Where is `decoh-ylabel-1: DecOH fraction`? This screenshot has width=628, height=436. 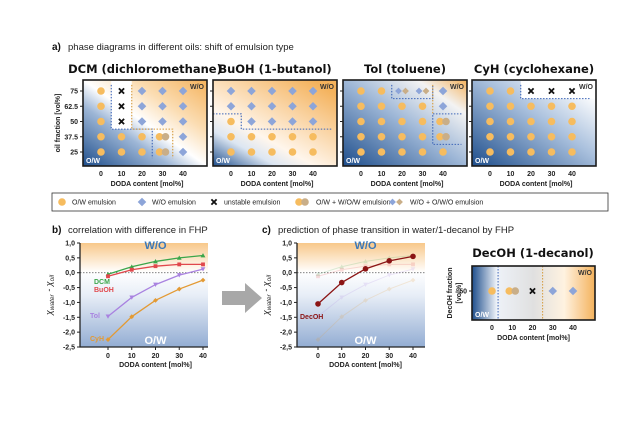
decoh-ylabel-1: DecOH fraction is located at coordinates (450, 293).